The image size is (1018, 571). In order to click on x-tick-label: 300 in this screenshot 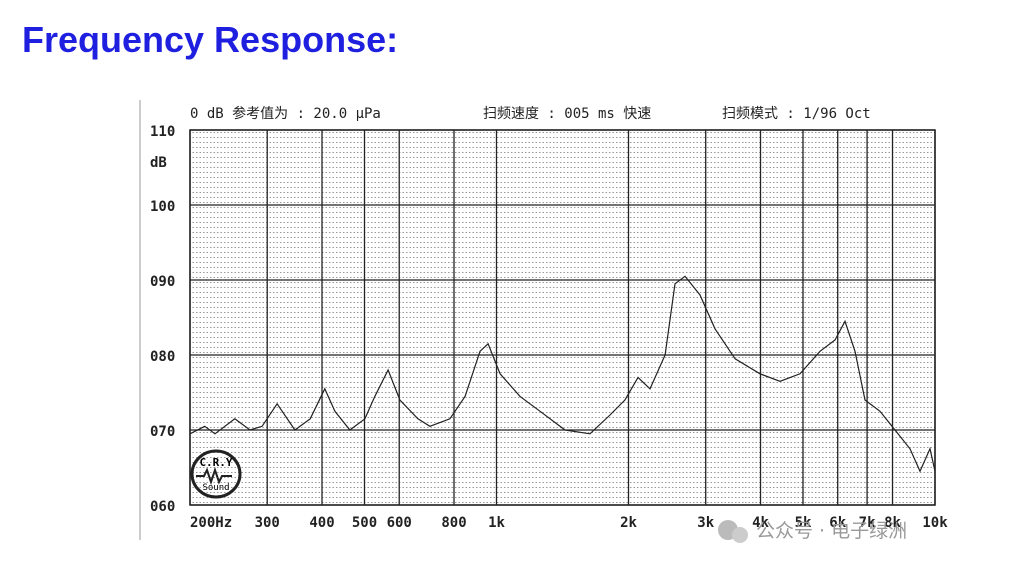, I will do `click(267, 523)`.